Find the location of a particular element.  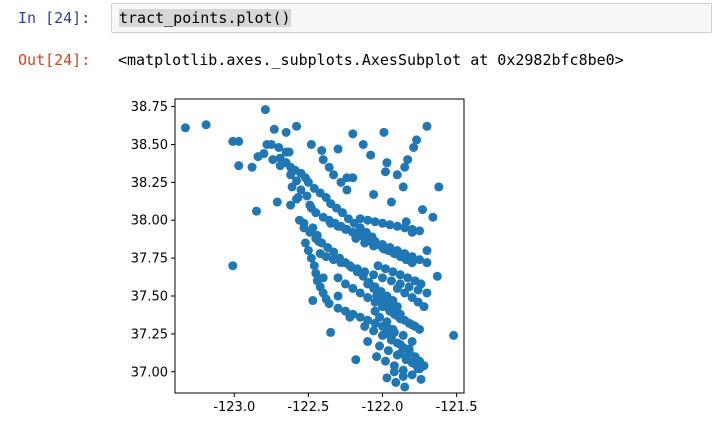

code-line: tract_points.plot() is located at coordinates (205, 18).